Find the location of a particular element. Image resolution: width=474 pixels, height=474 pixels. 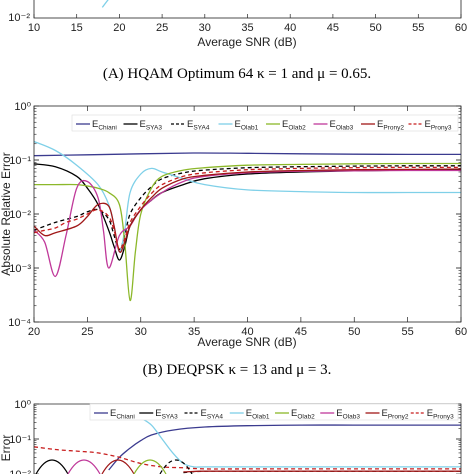

x-tick-label: 15 is located at coordinates (77, 28).